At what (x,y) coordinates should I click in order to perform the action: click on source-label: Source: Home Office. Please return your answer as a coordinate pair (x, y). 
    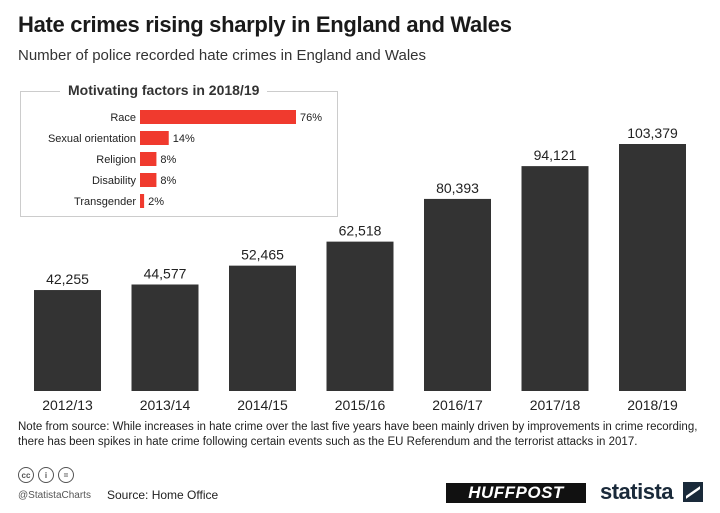
    Looking at the image, I should click on (163, 495).